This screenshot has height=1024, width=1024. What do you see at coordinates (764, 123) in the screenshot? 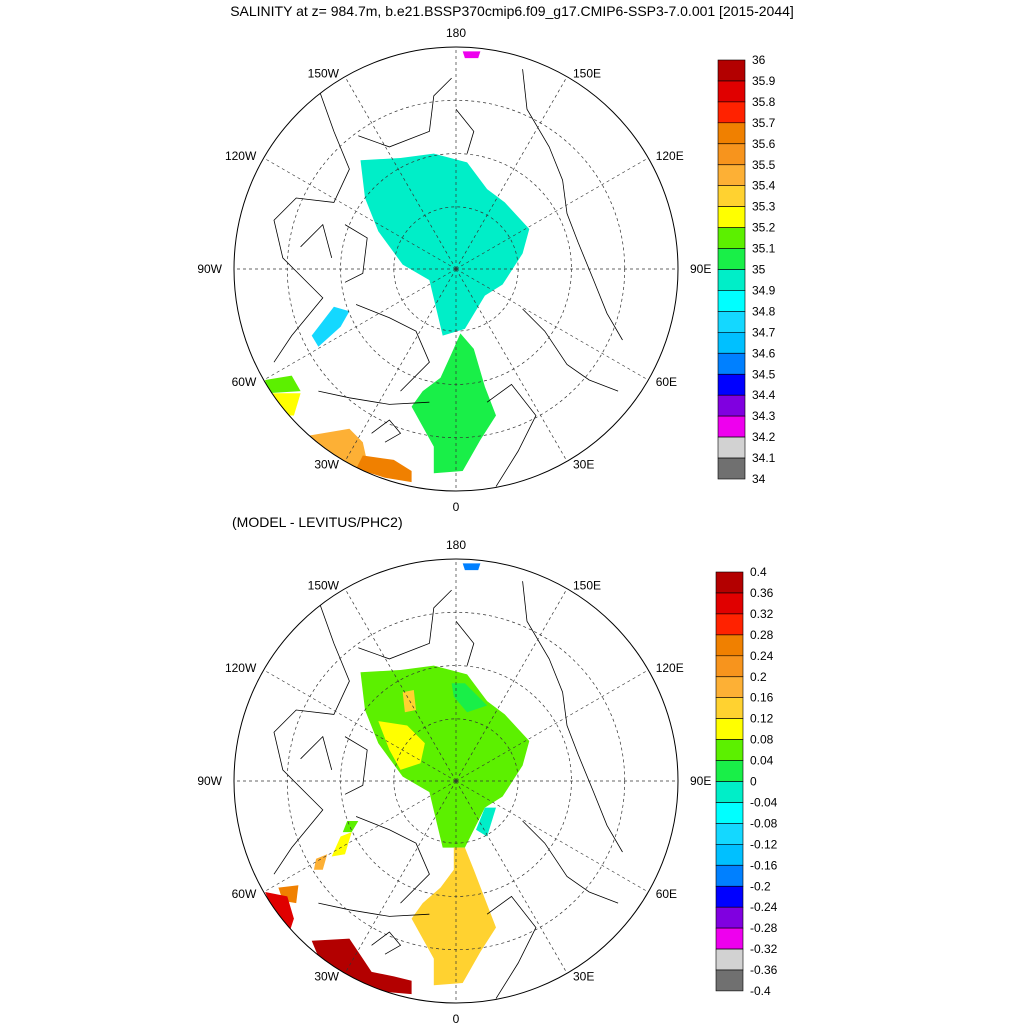
I see `colorbar-tick-label: 35.7` at bounding box center [764, 123].